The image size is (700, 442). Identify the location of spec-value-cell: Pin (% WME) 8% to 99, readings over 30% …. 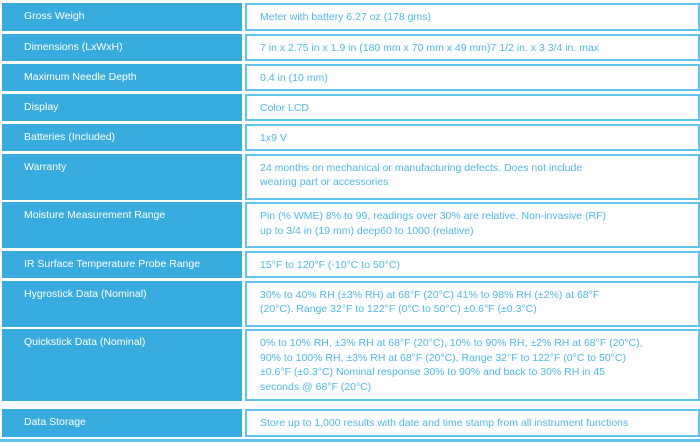
(472, 225).